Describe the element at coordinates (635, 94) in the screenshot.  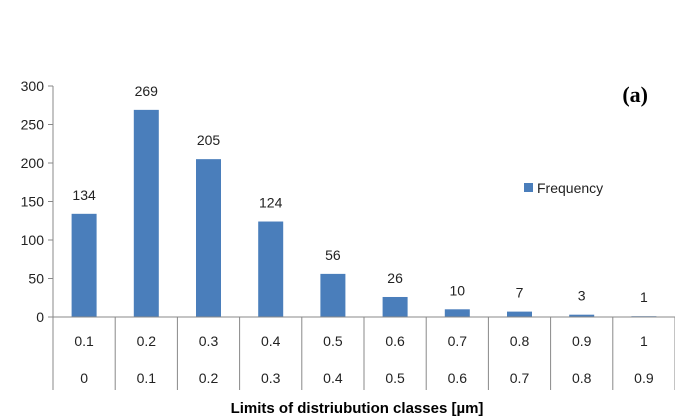
I see `panel-label: (a)` at that location.